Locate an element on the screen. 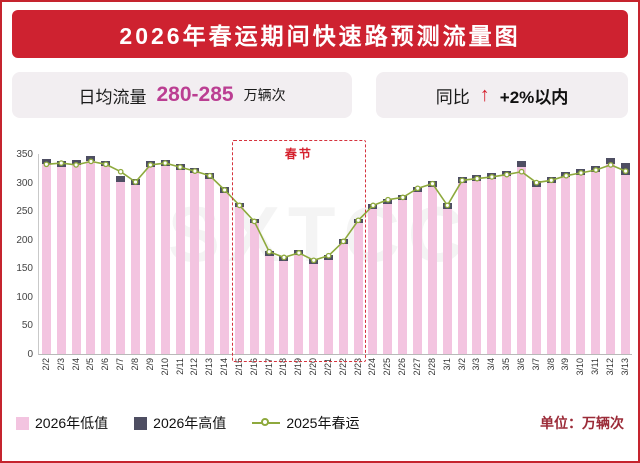  y-tick-label: 250 is located at coordinates (24, 212).